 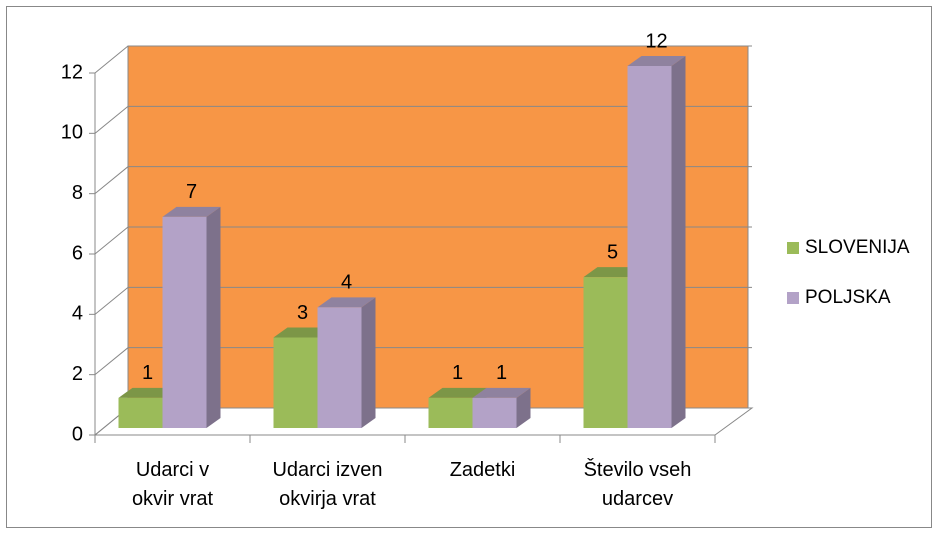 I want to click on data-label: 7, so click(x=191, y=192).